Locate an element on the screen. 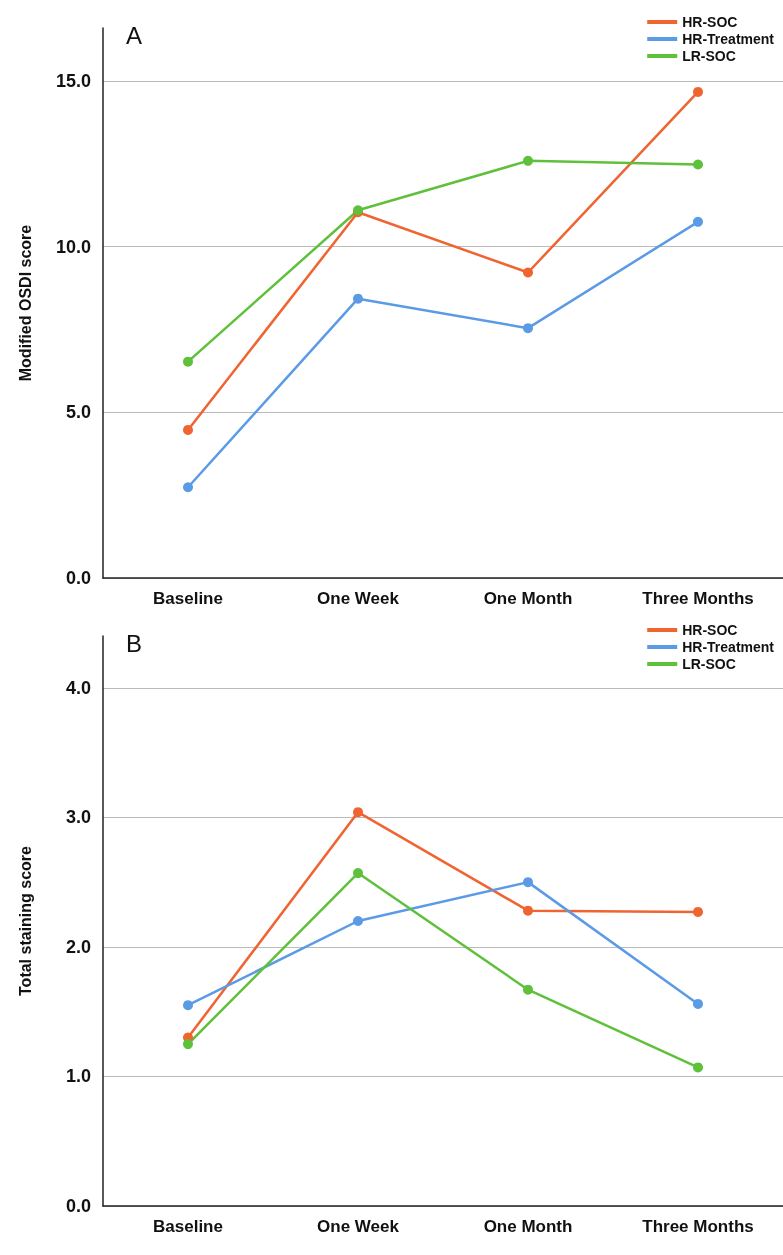  y-axis-title: Total staining score is located at coordinates (25, 920).